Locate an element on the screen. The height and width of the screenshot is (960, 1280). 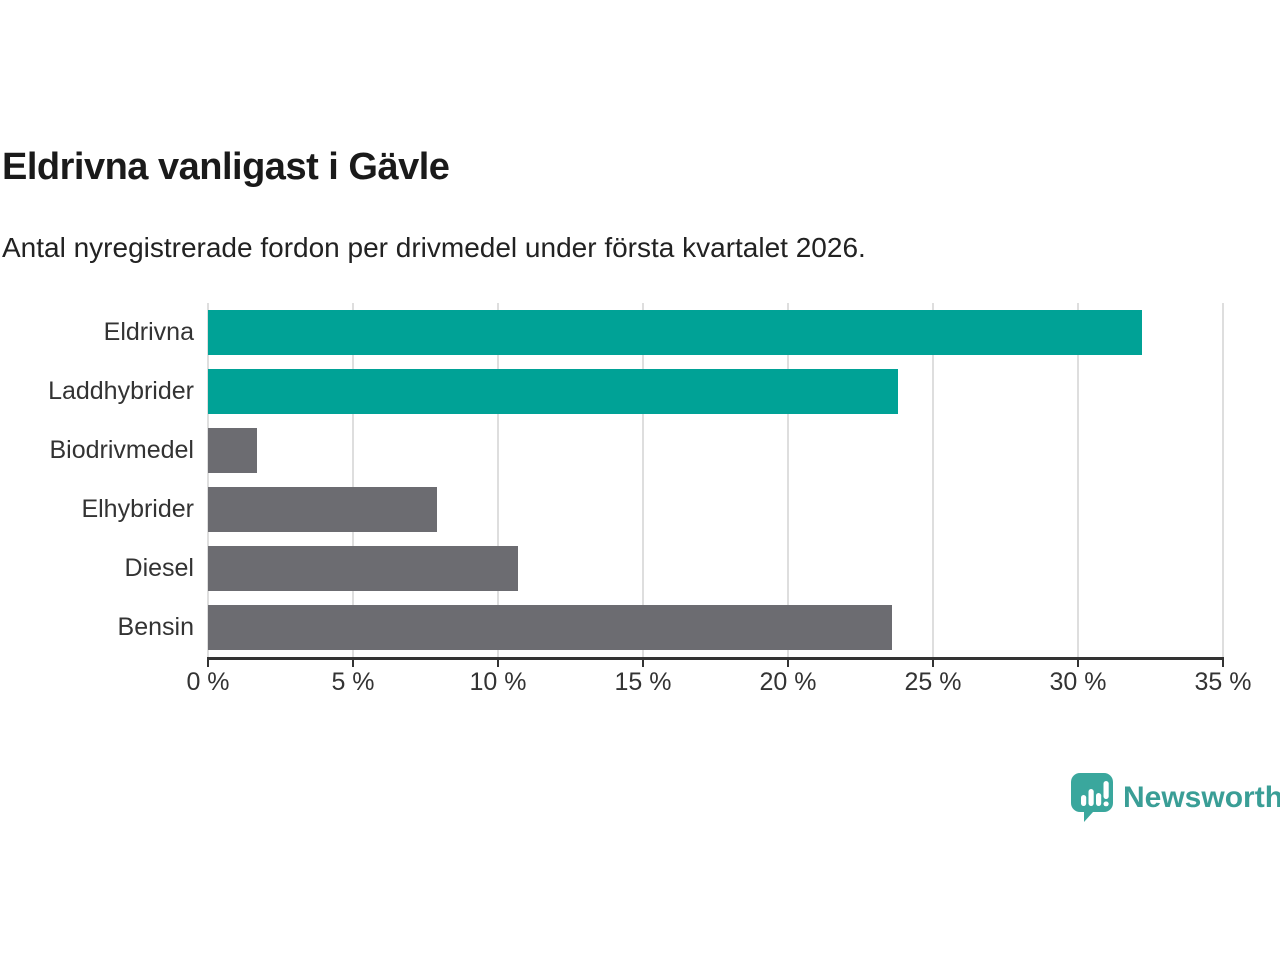
bar-diesel is located at coordinates (363, 568).